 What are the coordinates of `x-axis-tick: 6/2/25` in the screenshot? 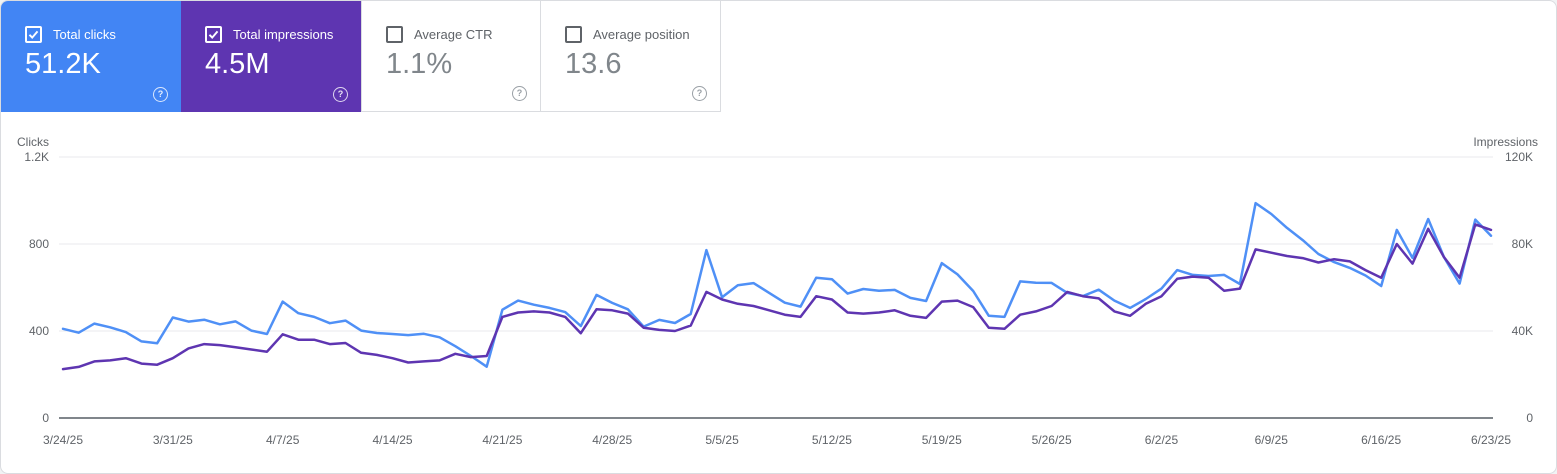 It's located at (1161, 440).